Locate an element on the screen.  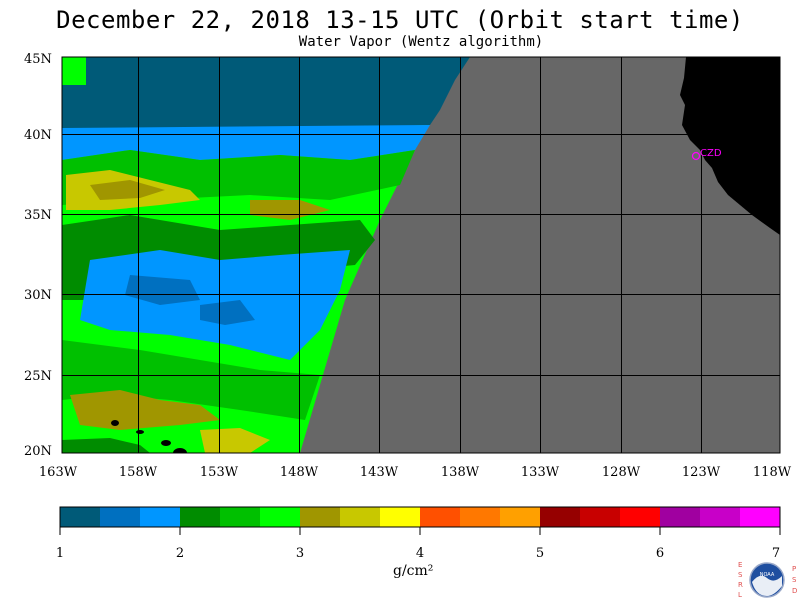
lat-label: 45N is located at coordinates (38, 59).